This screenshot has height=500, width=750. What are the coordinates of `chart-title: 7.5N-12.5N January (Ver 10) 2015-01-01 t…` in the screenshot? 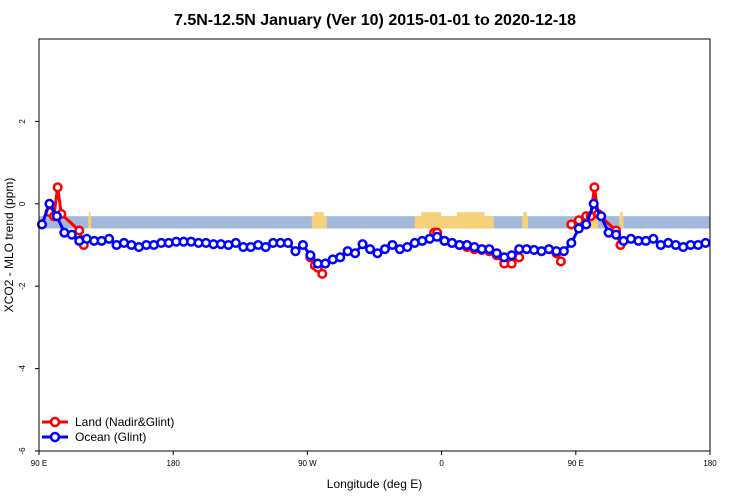 It's located at (375, 20).